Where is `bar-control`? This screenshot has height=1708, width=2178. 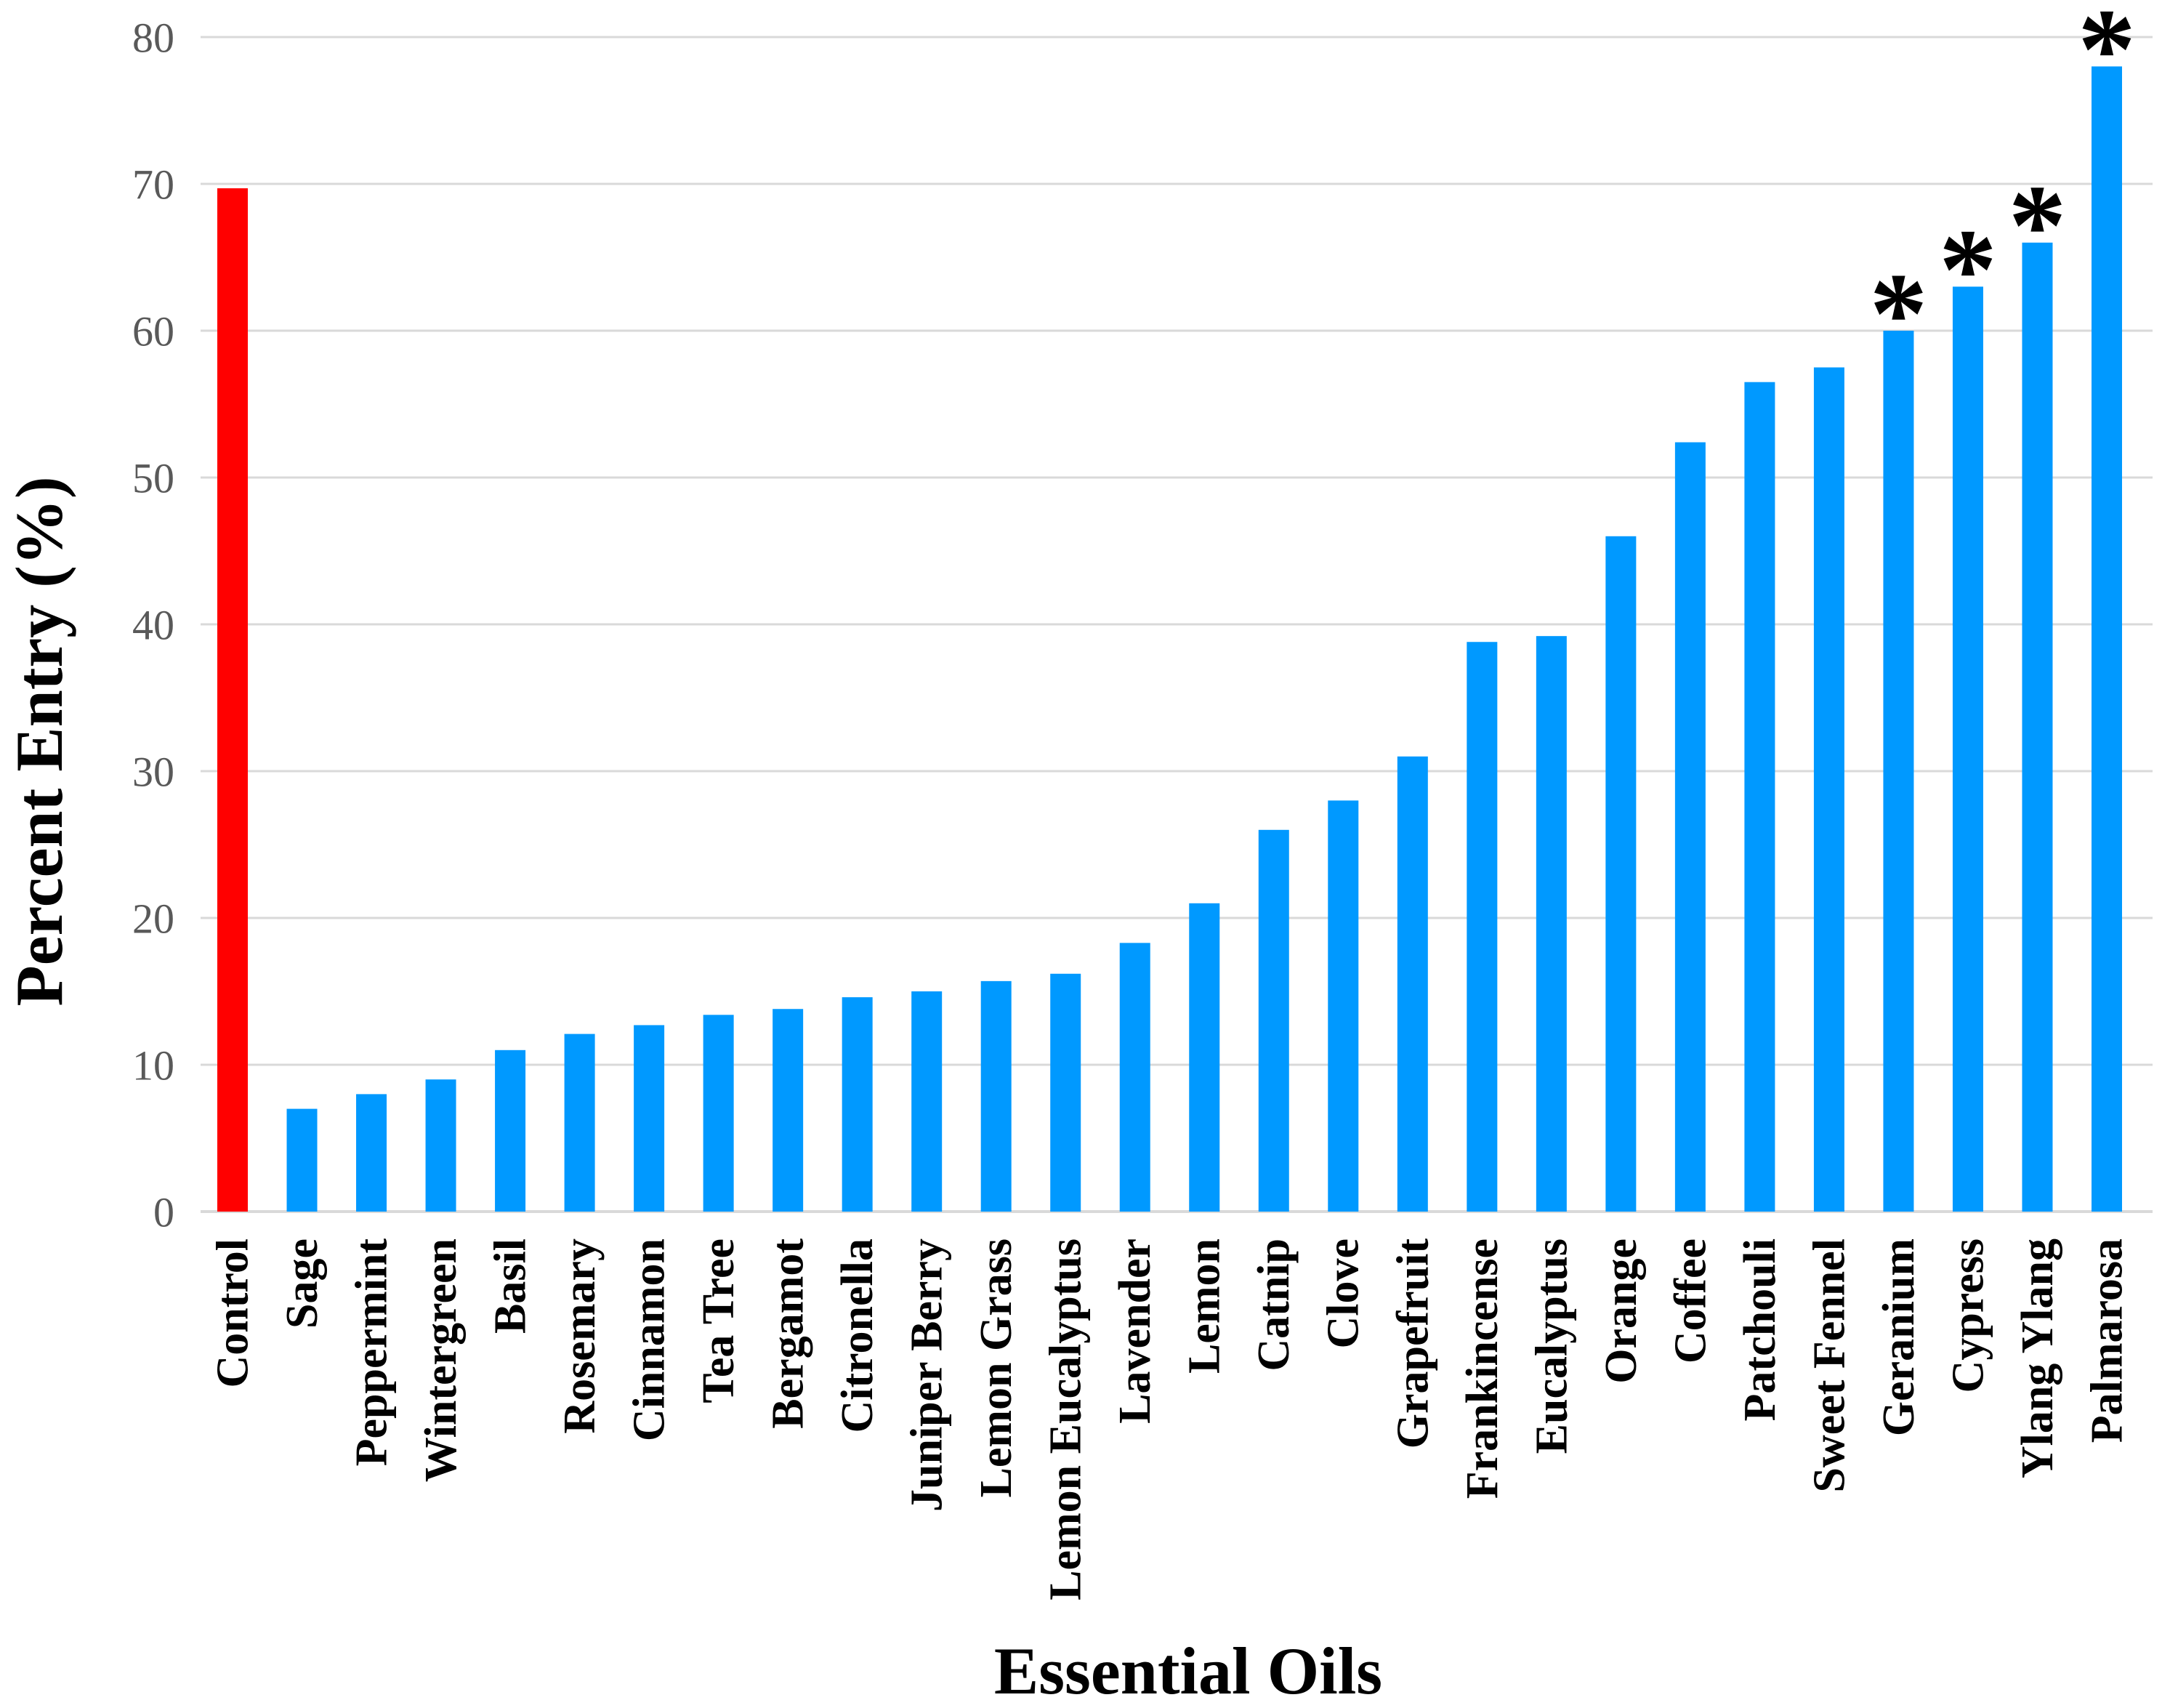
bar-control is located at coordinates (232, 700).